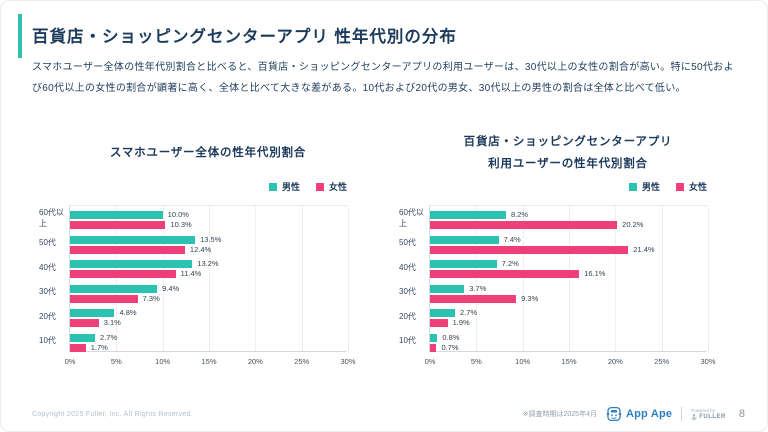 Image resolution: width=768 pixels, height=432 pixels. Describe the element at coordinates (208, 186) in the screenshot. I see `chart-legend: 男性 女性` at that location.